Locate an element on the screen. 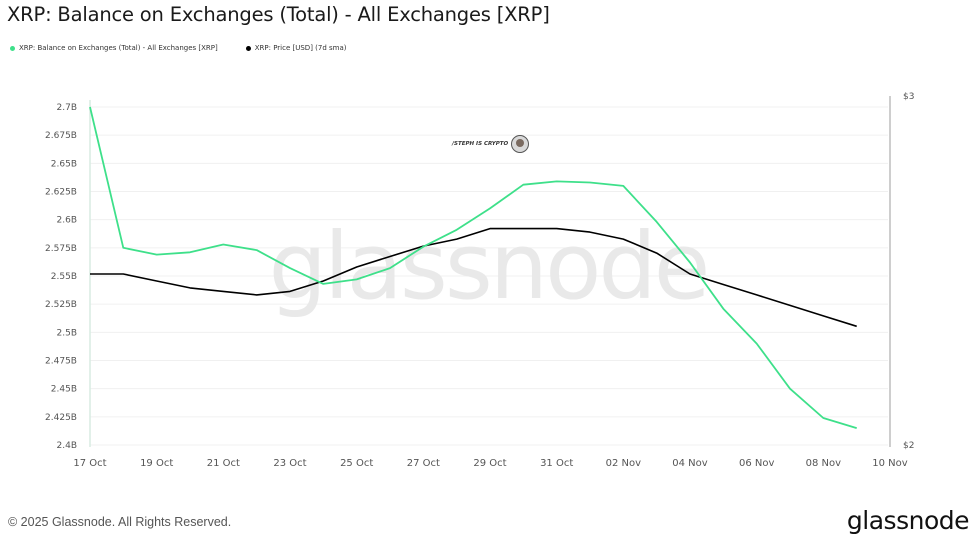 This screenshot has height=543, width=975. copyright-text: © 2025 Glassnode. All Rights Reserved. is located at coordinates (120, 522).